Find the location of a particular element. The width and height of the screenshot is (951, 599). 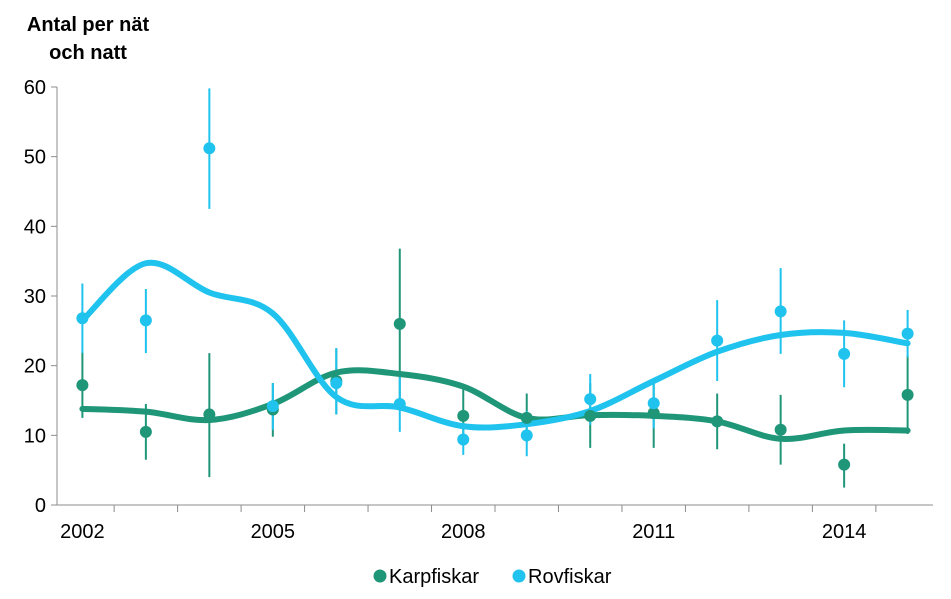

legend-label-rovfiskar: Rovfiskar is located at coordinates (570, 577).